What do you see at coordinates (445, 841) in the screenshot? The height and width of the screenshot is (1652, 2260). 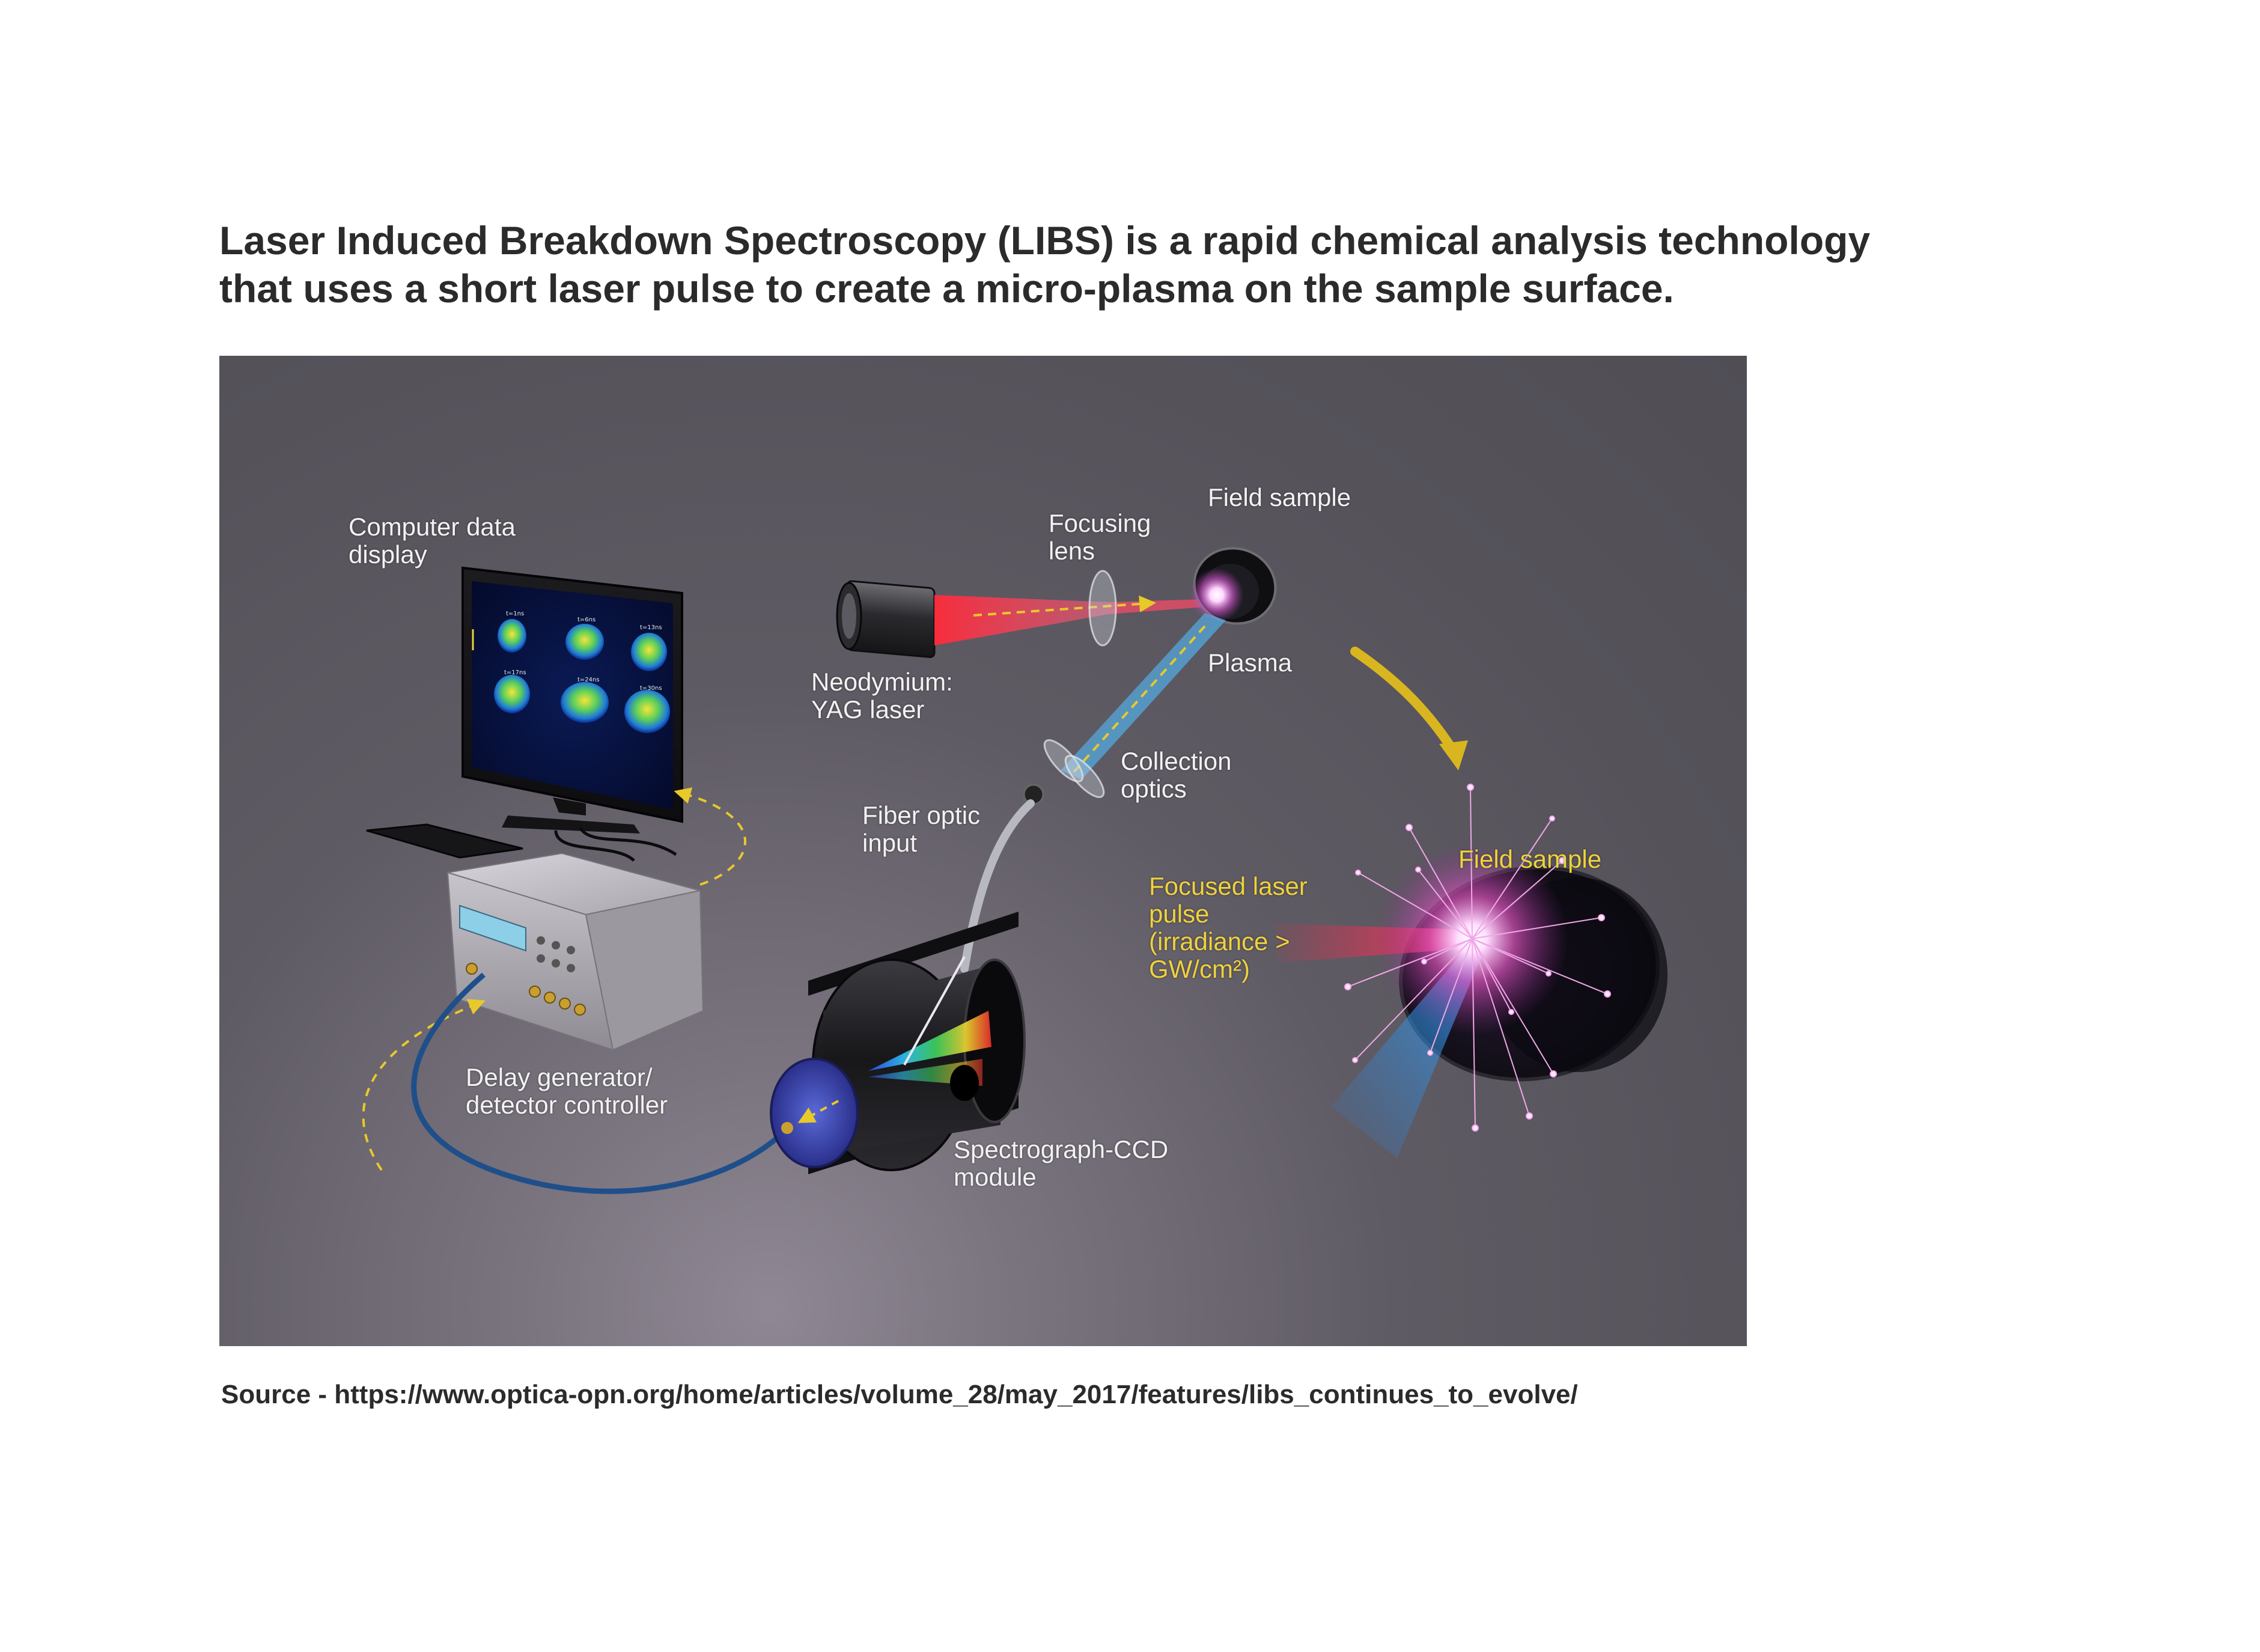 I see `keyboard` at bounding box center [445, 841].